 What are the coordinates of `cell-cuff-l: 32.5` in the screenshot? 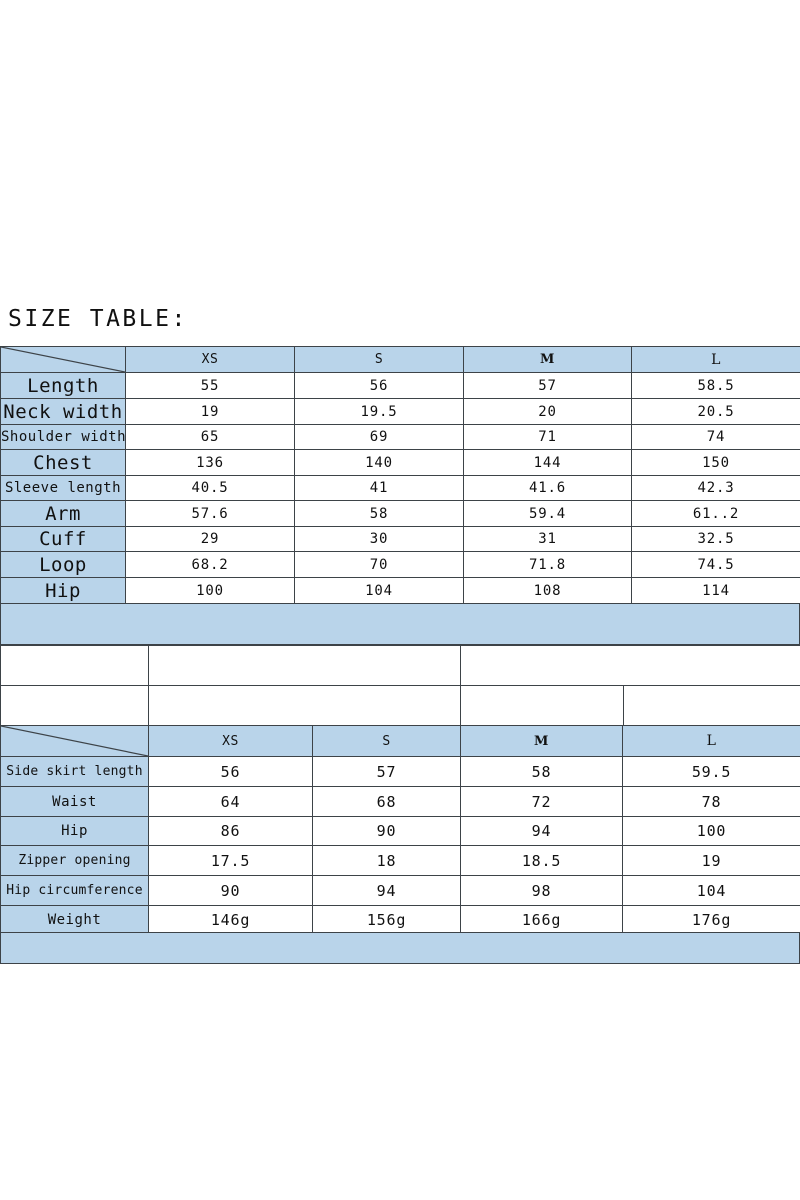 It's located at (715, 539).